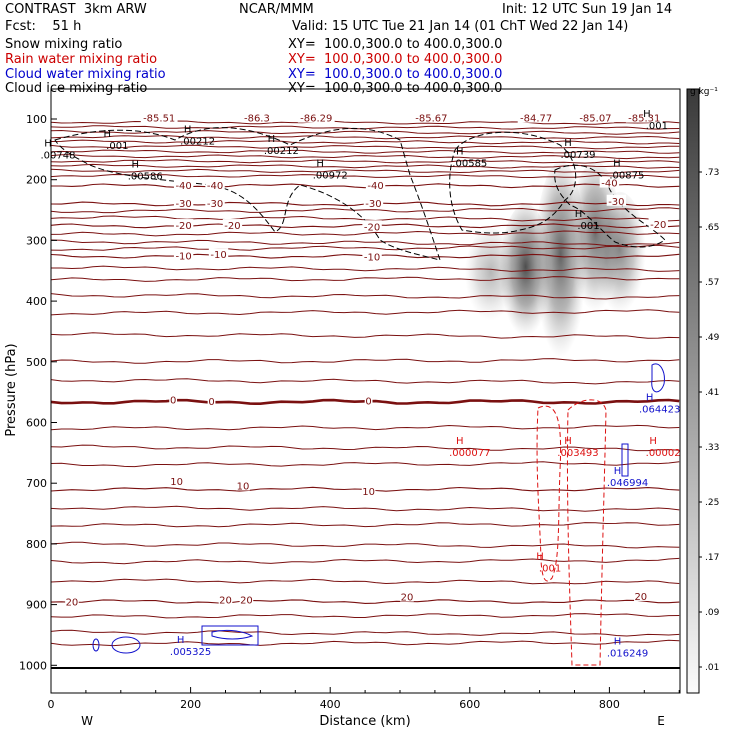 The image size is (740, 740). Describe the element at coordinates (704, 92) in the screenshot. I see `colorbar-unit: g kg⁻¹` at that location.